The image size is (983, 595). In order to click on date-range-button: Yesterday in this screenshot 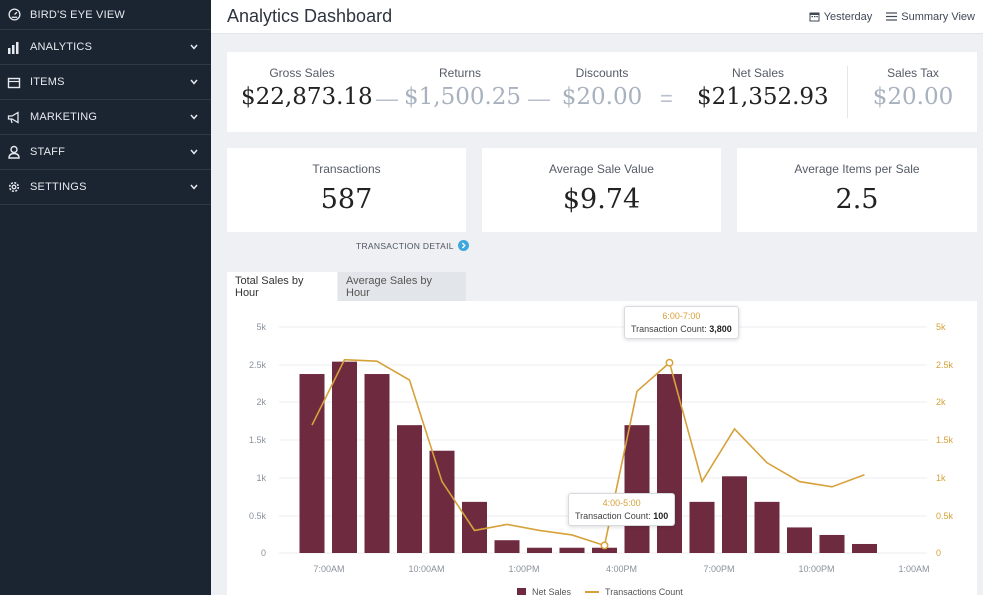, I will do `click(841, 16)`.